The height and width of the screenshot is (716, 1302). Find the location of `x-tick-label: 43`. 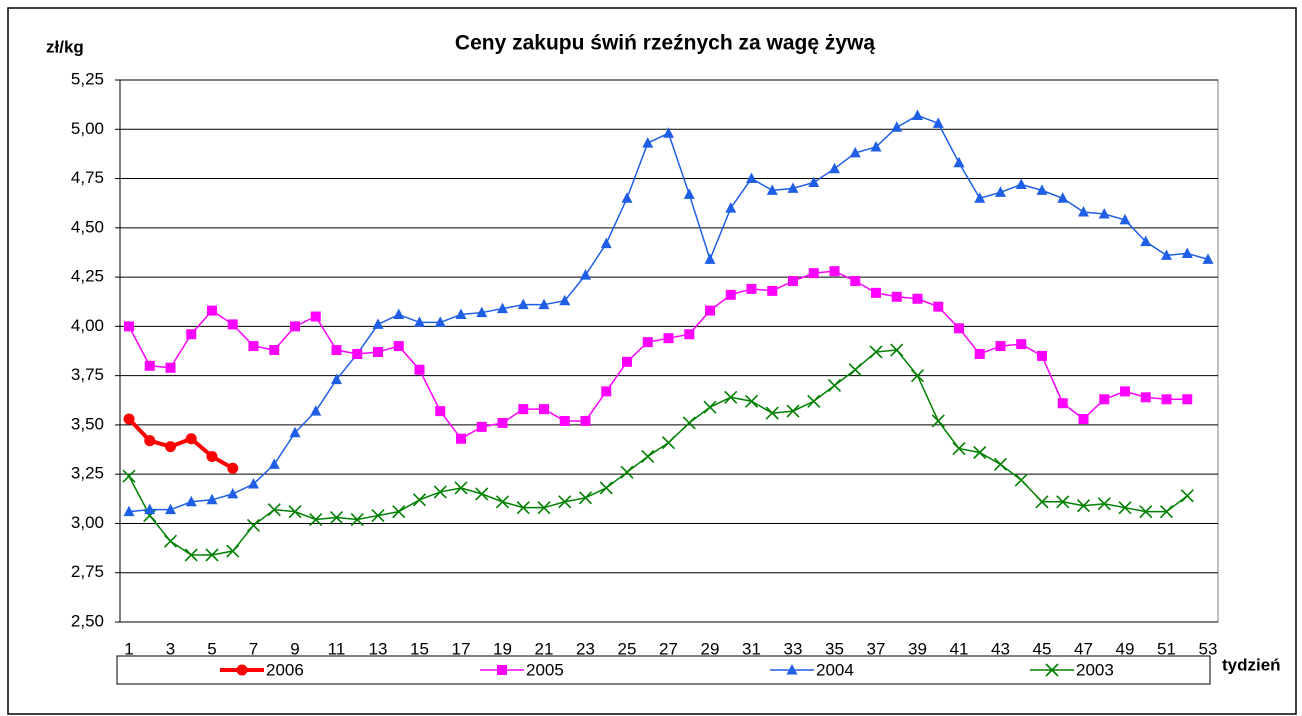

x-tick-label: 43 is located at coordinates (1000, 648).